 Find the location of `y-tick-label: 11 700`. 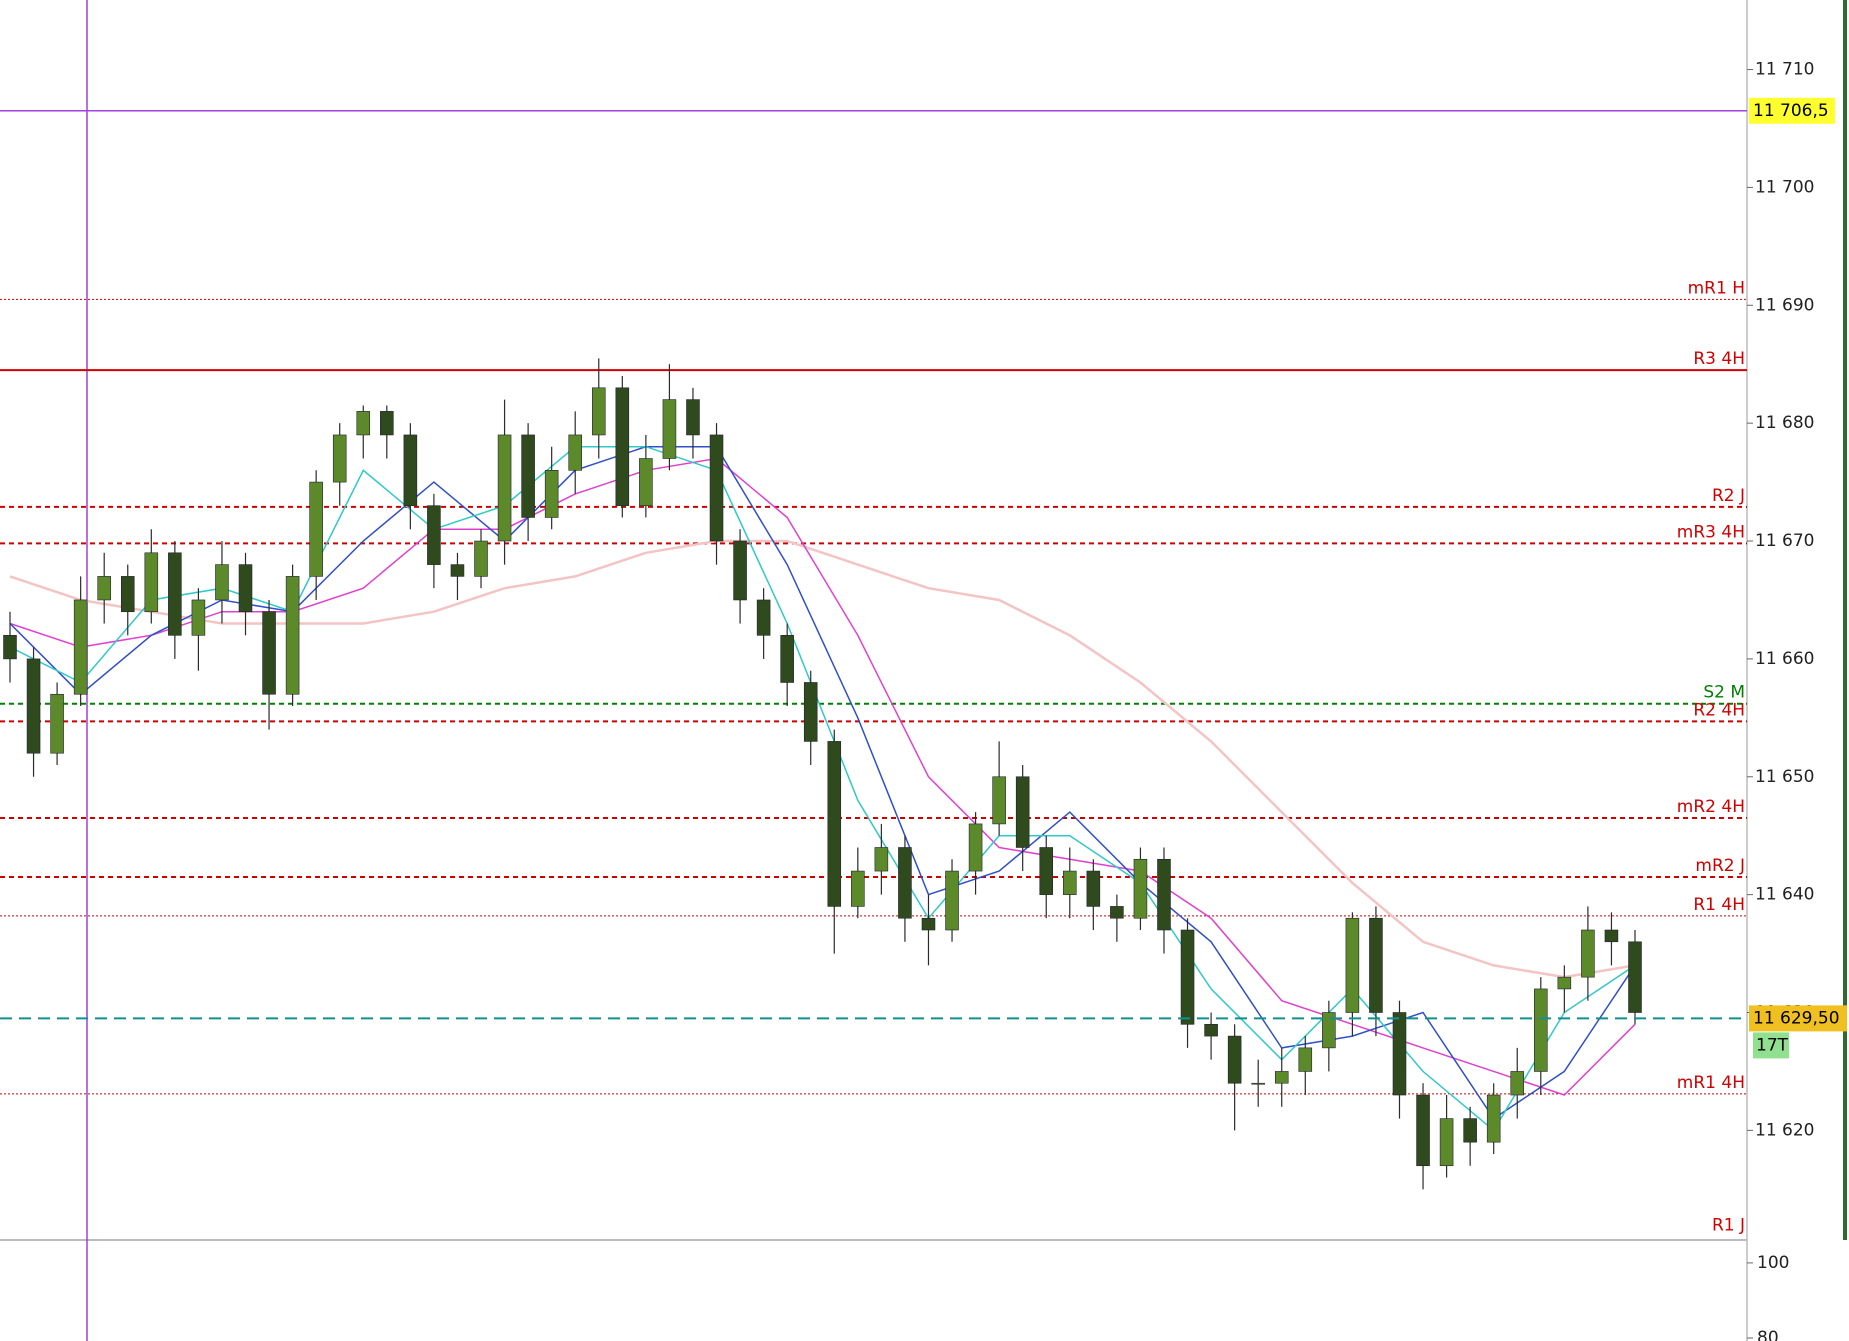

y-tick-label: 11 700 is located at coordinates (1784, 187).